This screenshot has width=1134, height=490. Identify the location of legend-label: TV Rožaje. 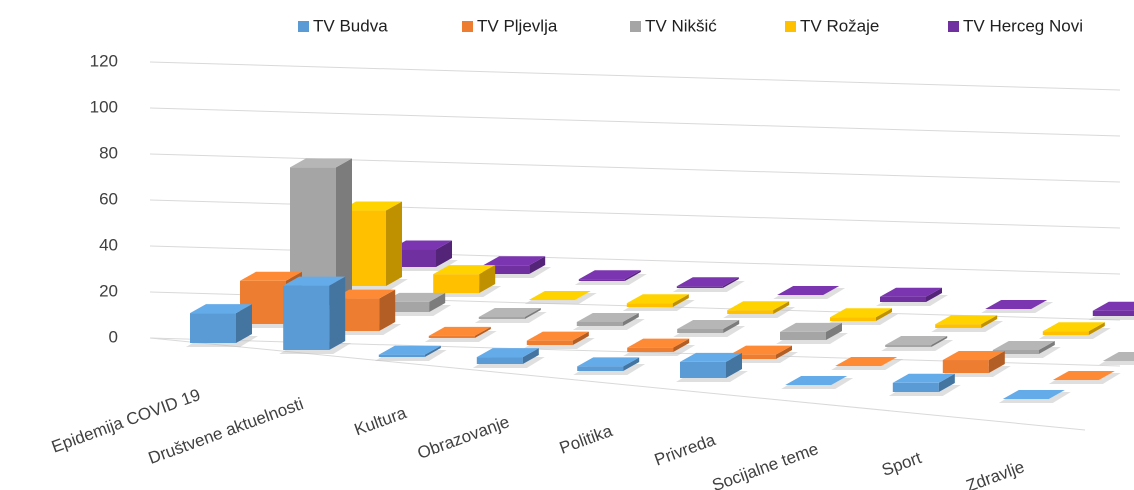
(839, 25).